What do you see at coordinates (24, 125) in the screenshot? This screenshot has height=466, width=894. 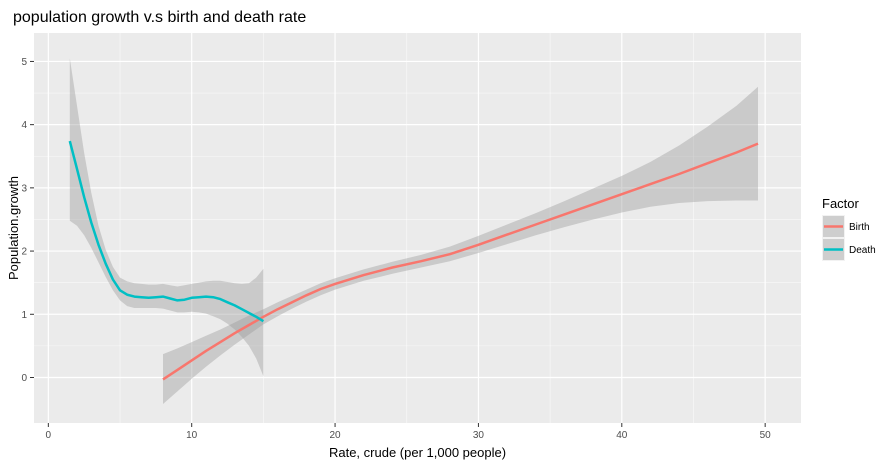 I see `y-tick-label: 4` at bounding box center [24, 125].